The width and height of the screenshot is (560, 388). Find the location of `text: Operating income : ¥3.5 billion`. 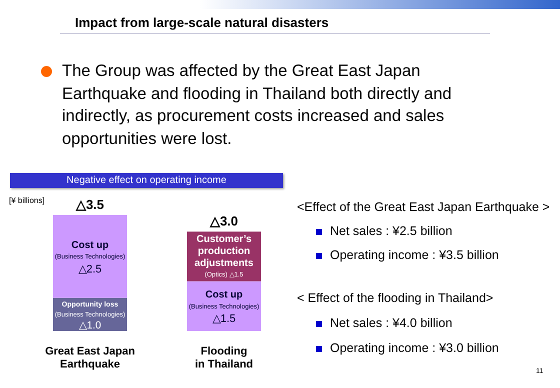

text: Operating income : ¥3.5 billion is located at coordinates (414, 255).